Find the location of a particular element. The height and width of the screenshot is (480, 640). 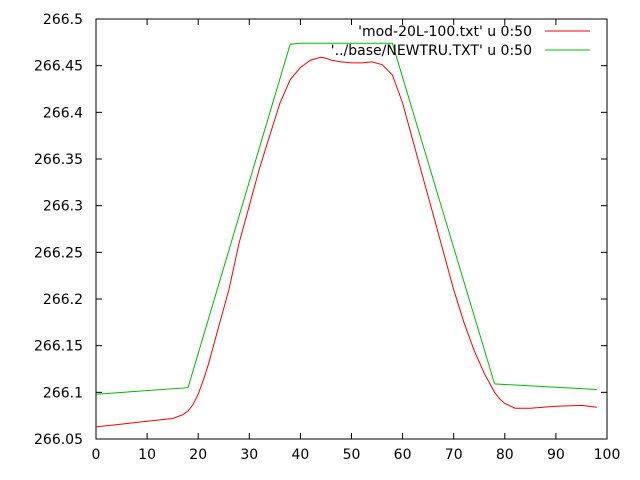

x-tick-label: 10 is located at coordinates (147, 455).